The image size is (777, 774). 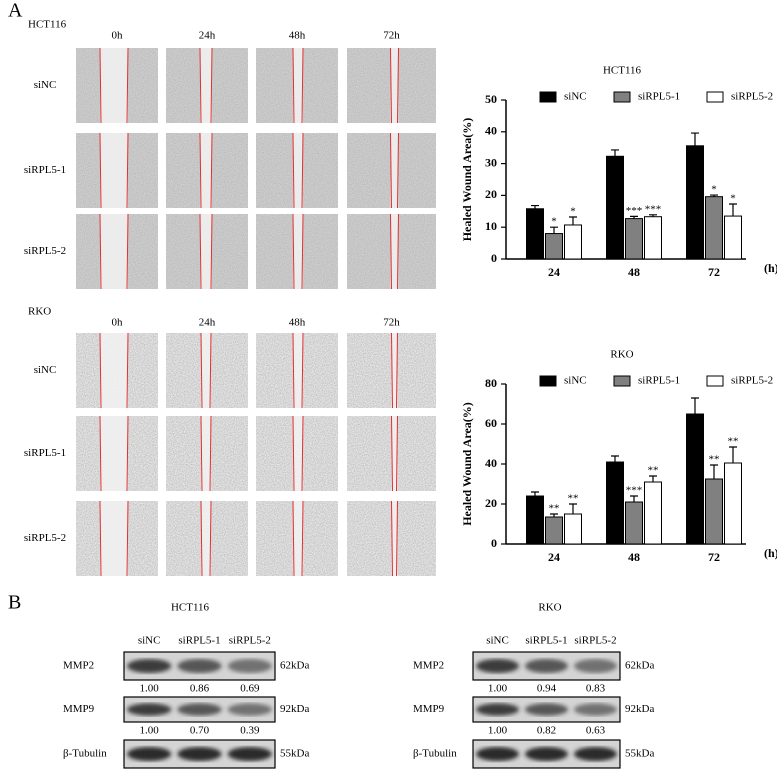 I want to click on y-axis-label: Healed Wound Area(%), so click(x=467, y=180).